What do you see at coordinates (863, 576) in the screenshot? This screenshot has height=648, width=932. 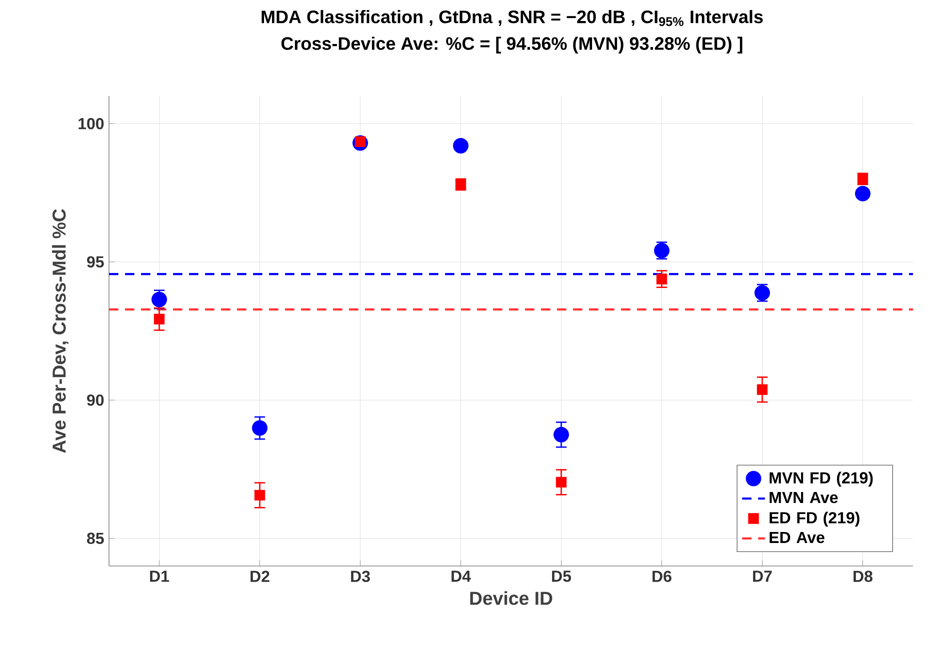 I see `x-tick-label: D8` at bounding box center [863, 576].